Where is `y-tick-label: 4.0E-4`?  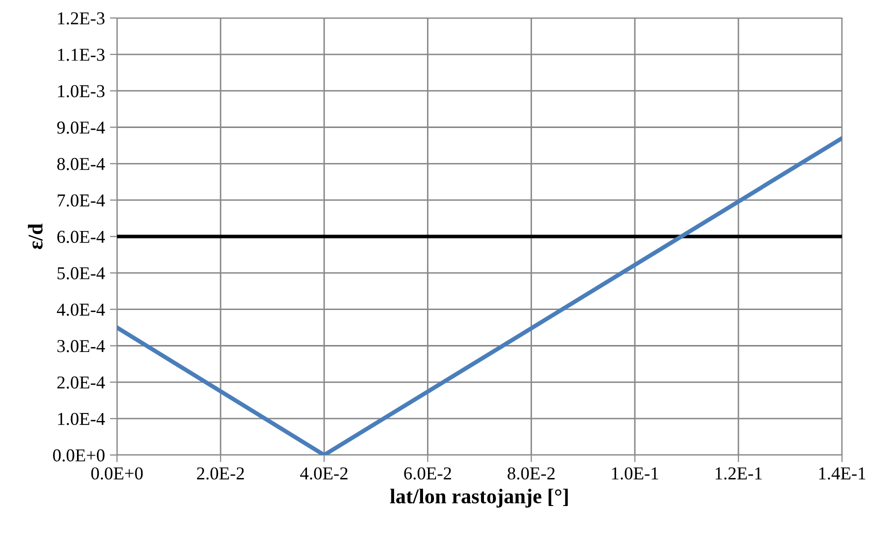 y-tick-label: 4.0E-4 is located at coordinates (80, 310).